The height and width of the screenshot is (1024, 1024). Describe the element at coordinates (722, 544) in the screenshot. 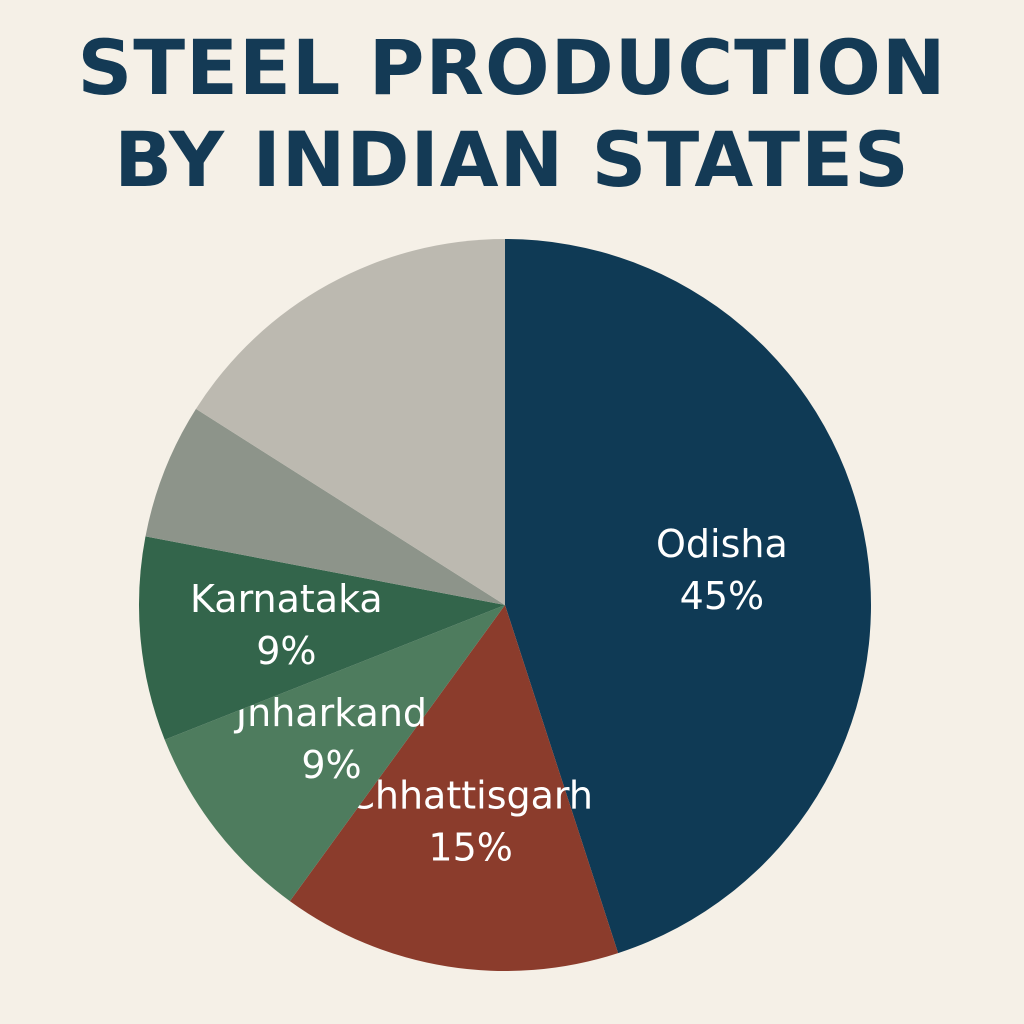

I see `slice-label: Odisha` at that location.